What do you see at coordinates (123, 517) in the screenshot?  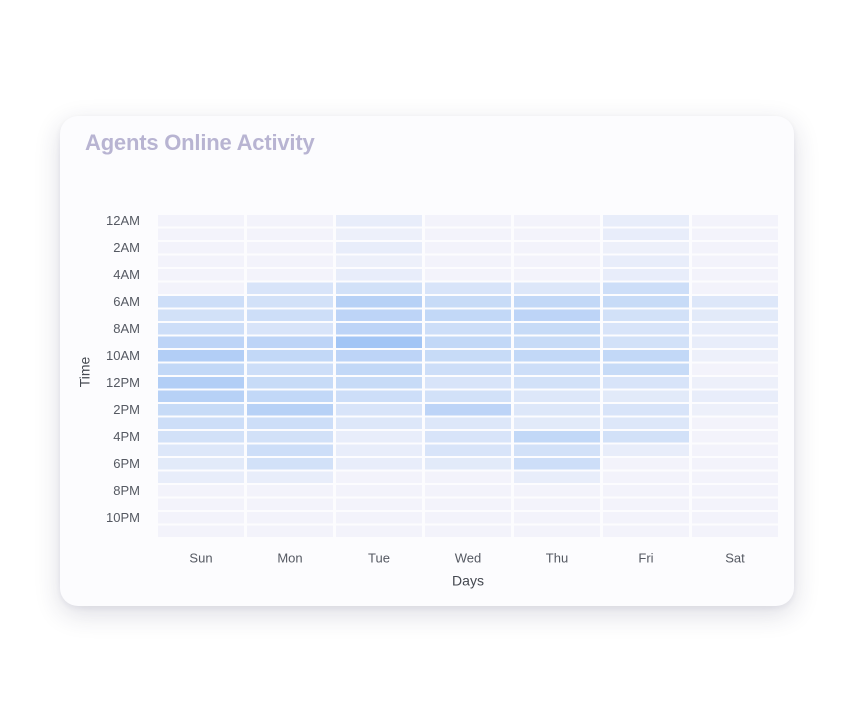 I see `y-tick-label: 10PM` at bounding box center [123, 517].